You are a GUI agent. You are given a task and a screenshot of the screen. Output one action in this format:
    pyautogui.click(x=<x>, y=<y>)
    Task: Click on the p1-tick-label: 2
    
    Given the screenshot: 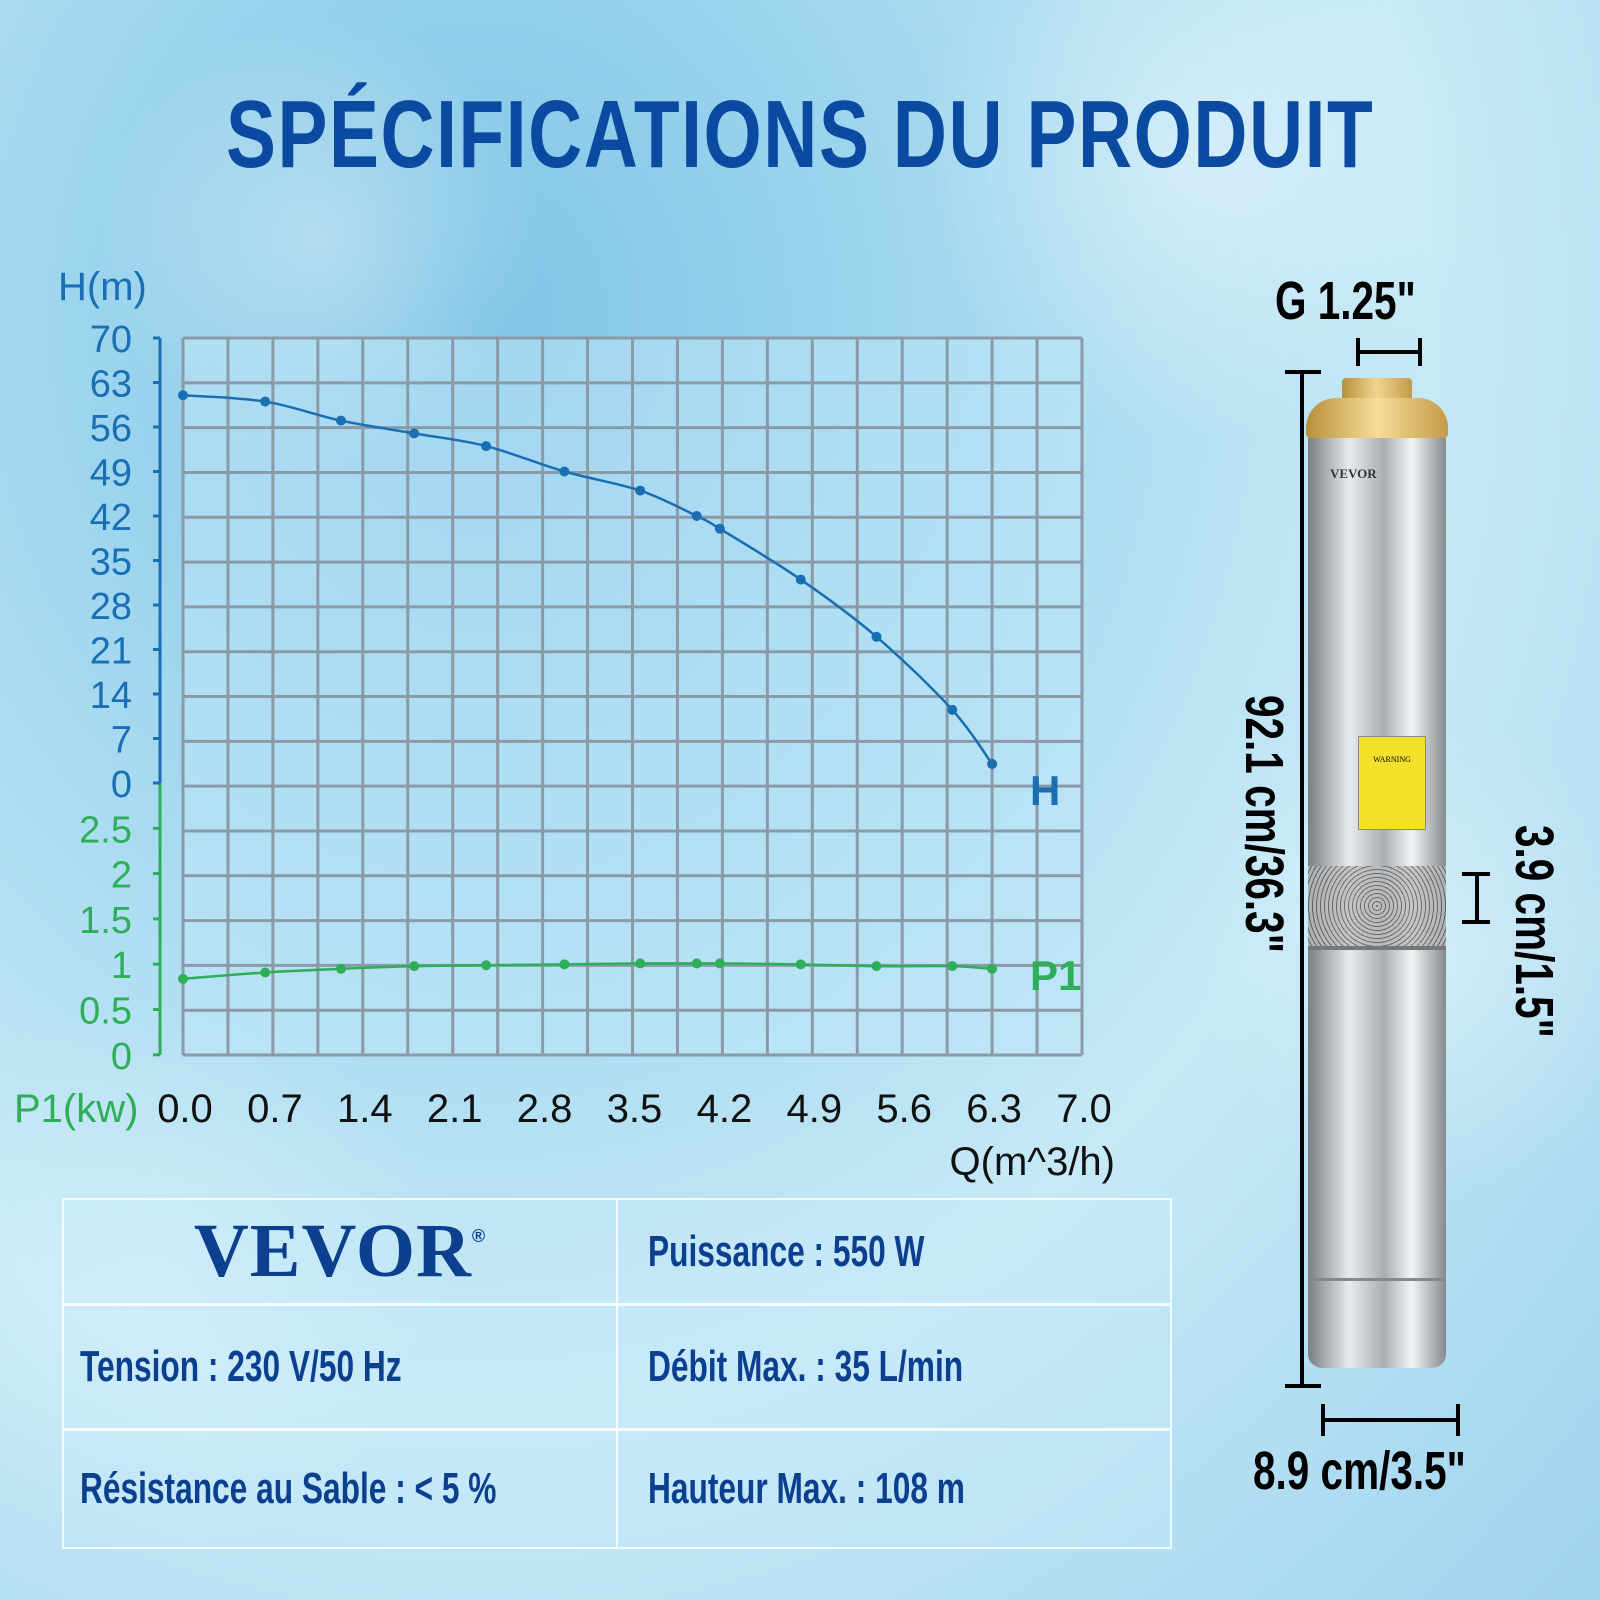 What is the action you would take?
    pyautogui.click(x=121, y=876)
    